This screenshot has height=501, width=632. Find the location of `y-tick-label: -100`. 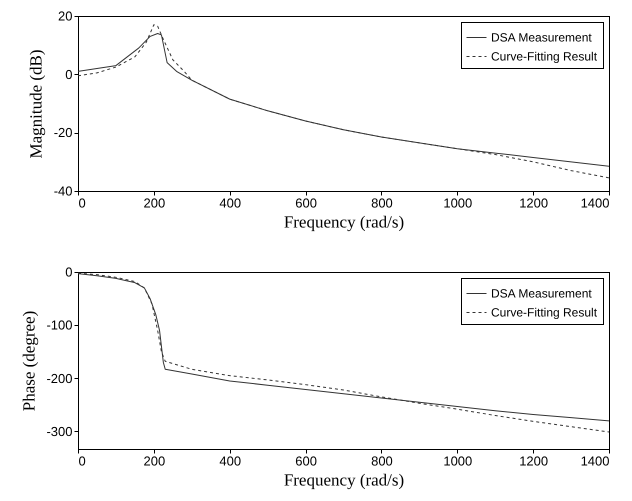

y-tick-label: -100 is located at coordinates (59, 325).